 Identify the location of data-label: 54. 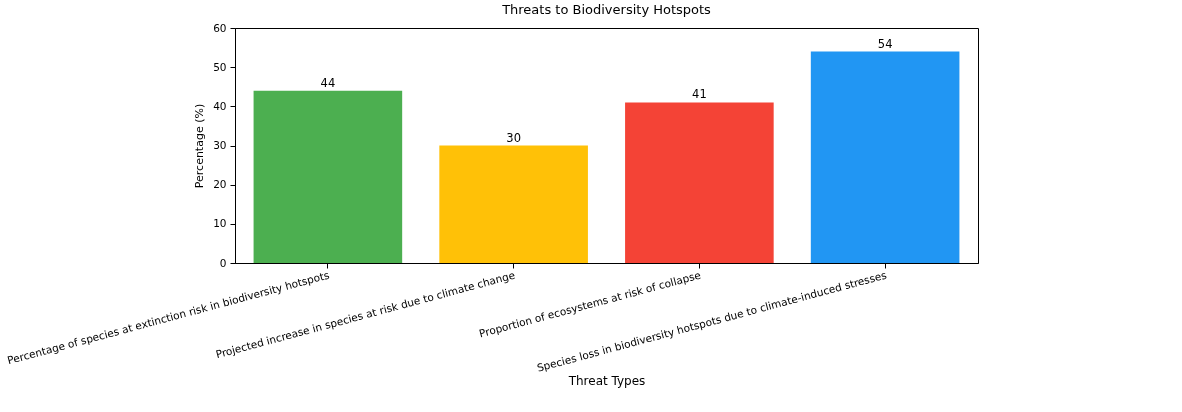
(885, 43).